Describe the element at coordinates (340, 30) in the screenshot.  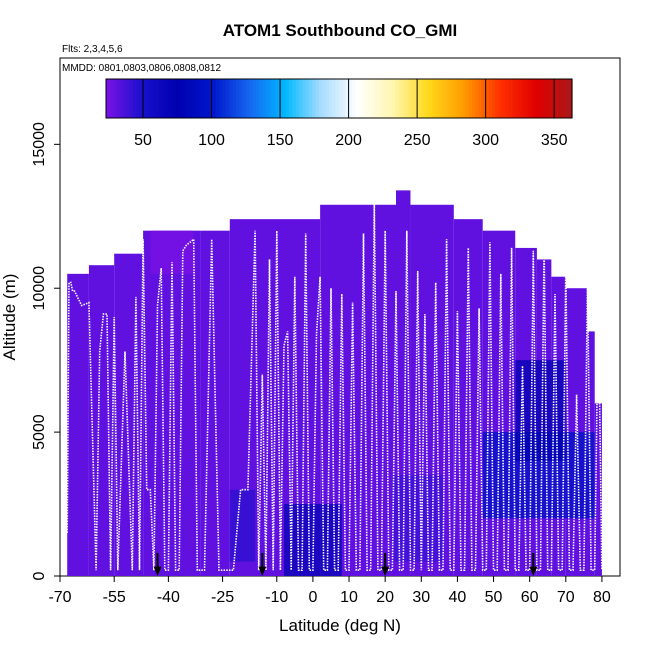
I see `chart-title: ATOM1 Southbound CO_GMI` at that location.